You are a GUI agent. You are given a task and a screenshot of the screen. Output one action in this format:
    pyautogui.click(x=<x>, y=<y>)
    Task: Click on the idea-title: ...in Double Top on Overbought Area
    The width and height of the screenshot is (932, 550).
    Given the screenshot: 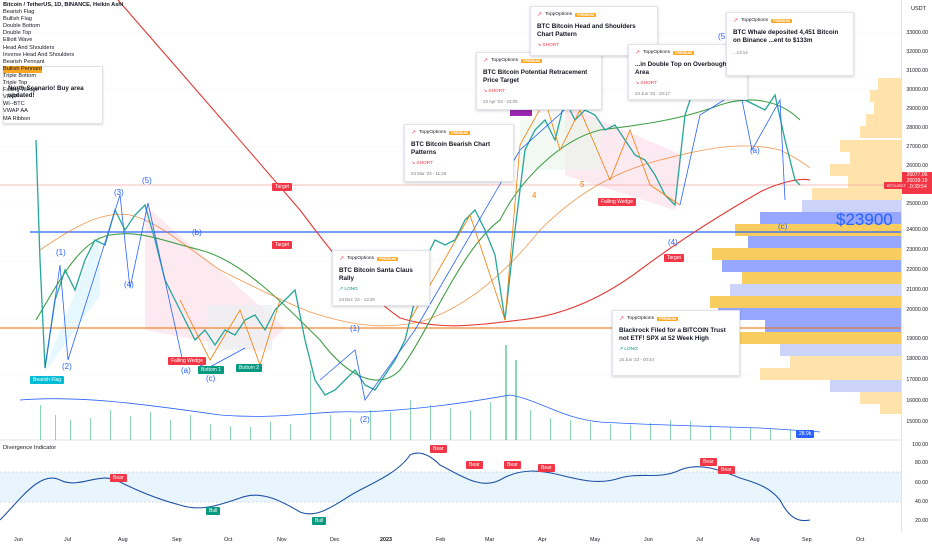 What is the action you would take?
    pyautogui.click(x=682, y=68)
    